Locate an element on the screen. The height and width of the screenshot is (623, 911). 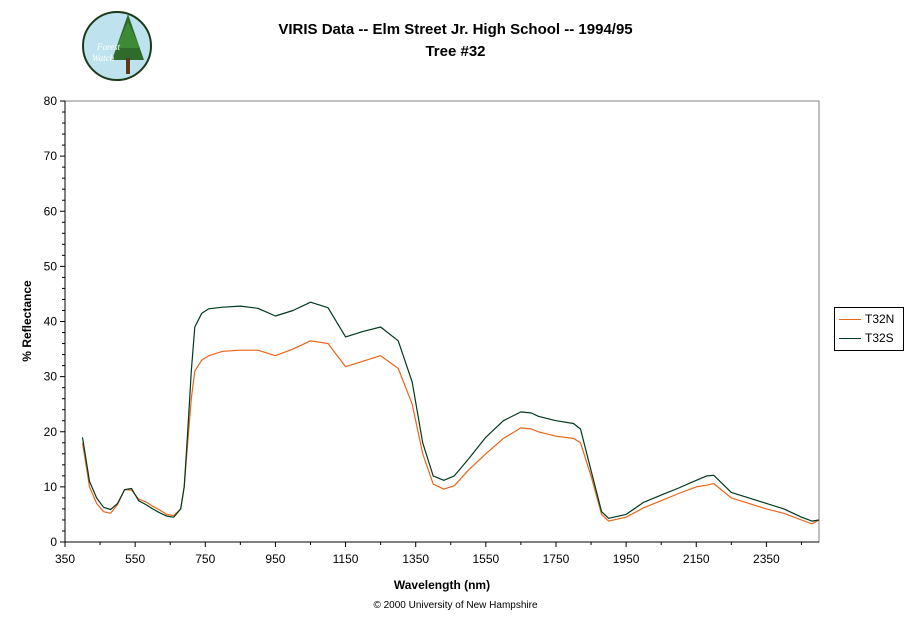
y-tick-label: 40 is located at coordinates (51, 322).